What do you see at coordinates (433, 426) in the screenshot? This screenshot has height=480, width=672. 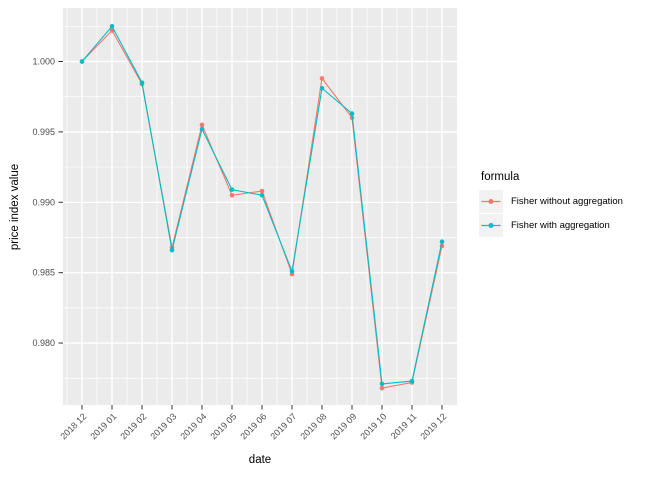 I see `x-tick-label: 2019 12` at bounding box center [433, 426].